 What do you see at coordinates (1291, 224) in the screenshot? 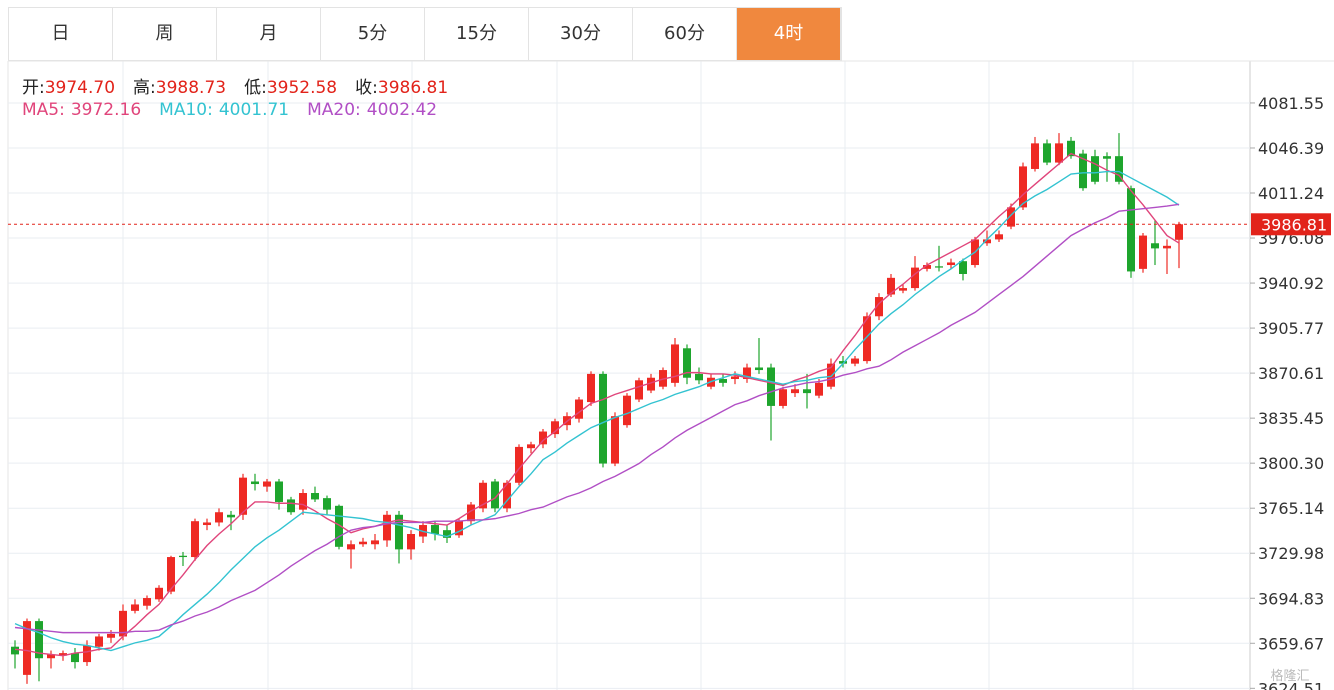
I see `current-price-box` at bounding box center [1291, 224].